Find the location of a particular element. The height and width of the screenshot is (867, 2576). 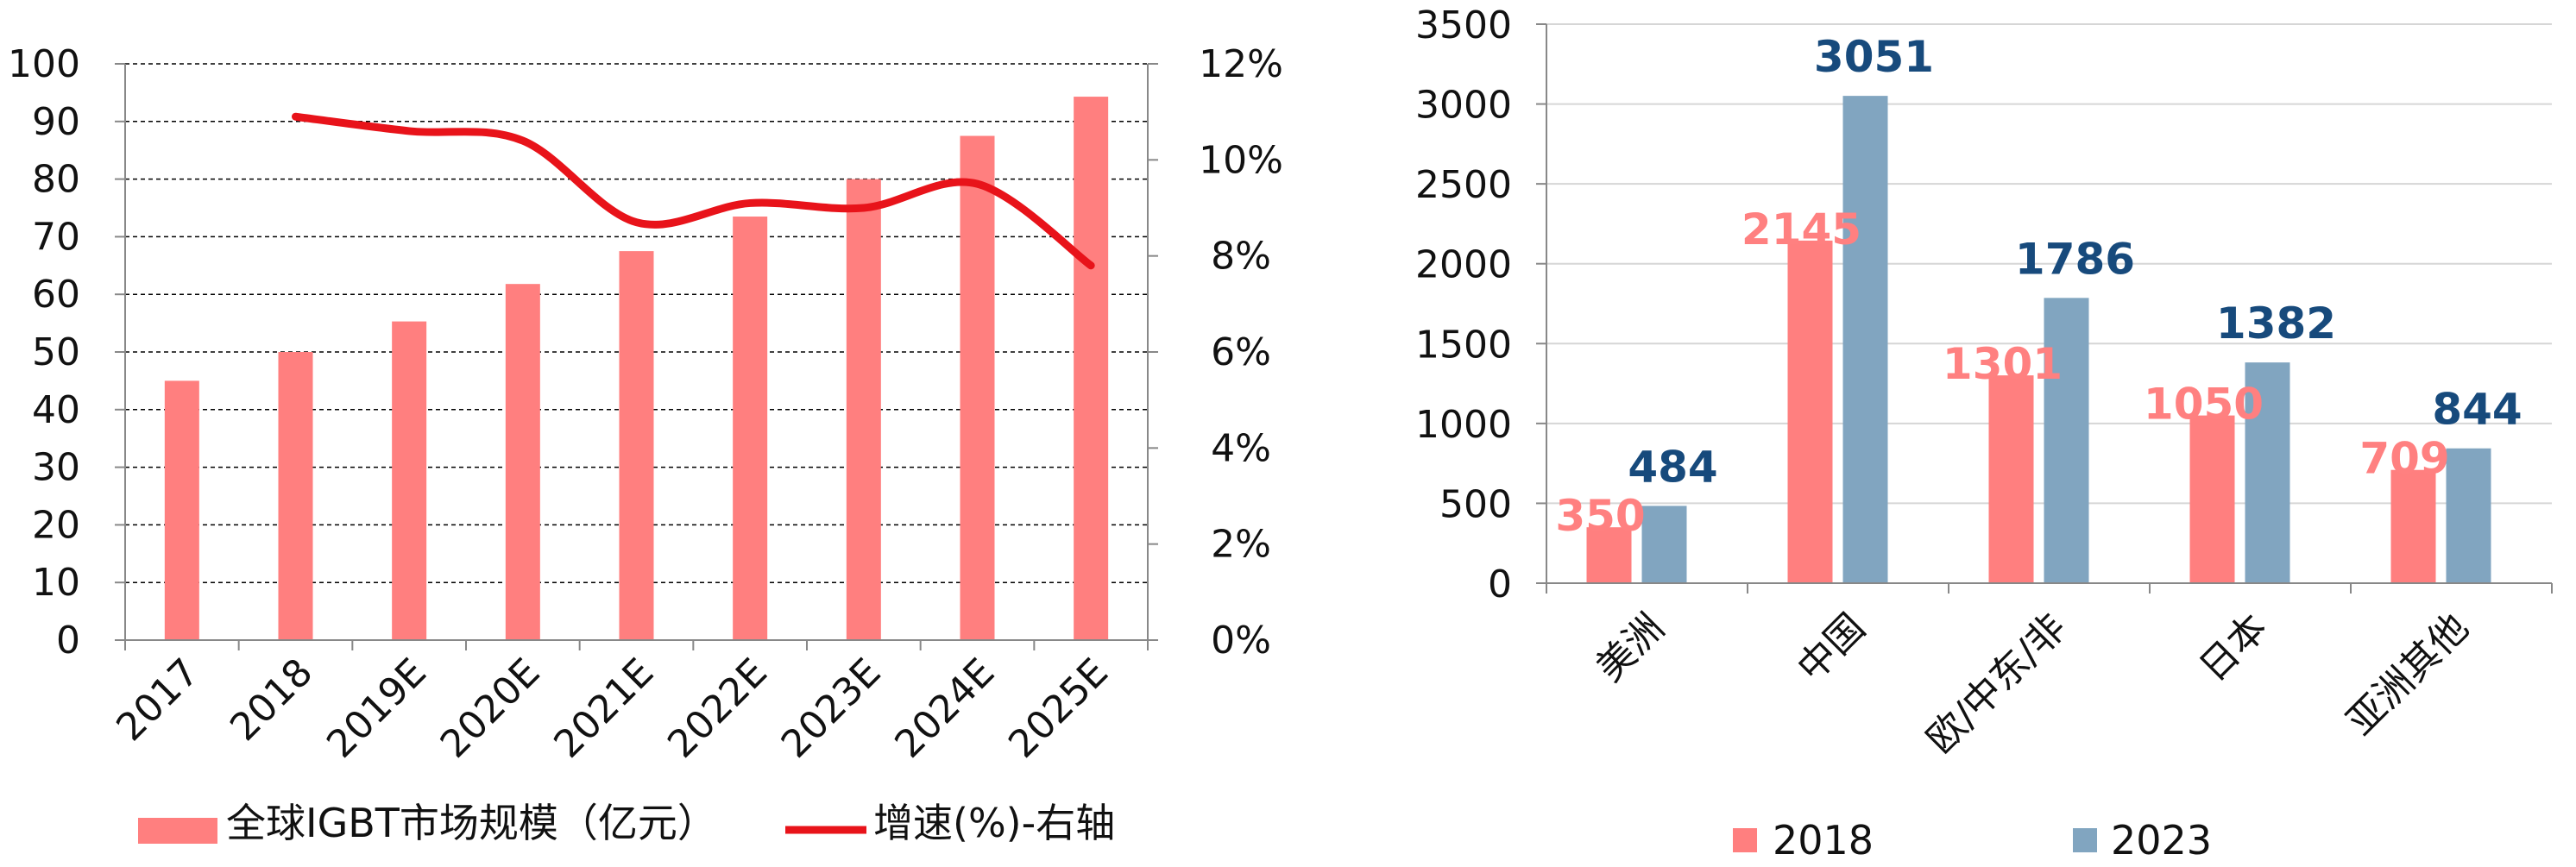

y-tick-label: 3500 is located at coordinates (1464, 25).